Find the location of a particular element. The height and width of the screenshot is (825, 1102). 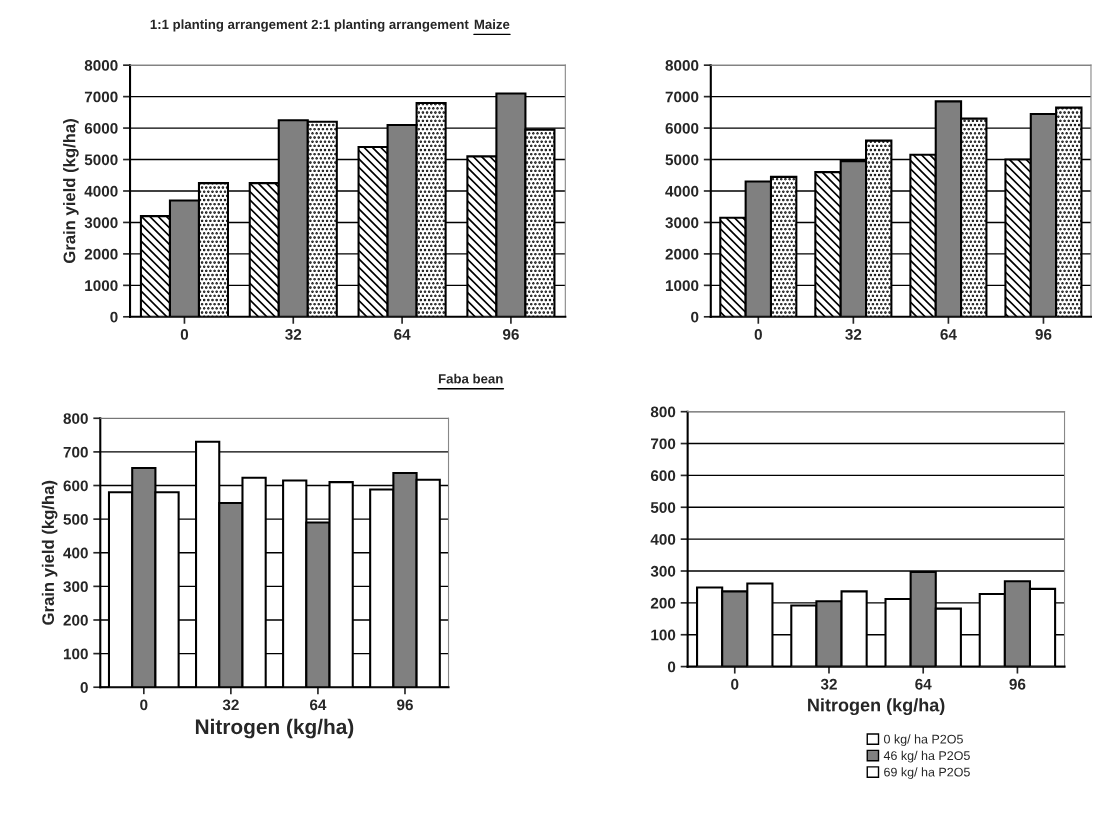

chart-title: 1:1 planting arrangement 2:1 planting arrangement is located at coordinates (309, 25).